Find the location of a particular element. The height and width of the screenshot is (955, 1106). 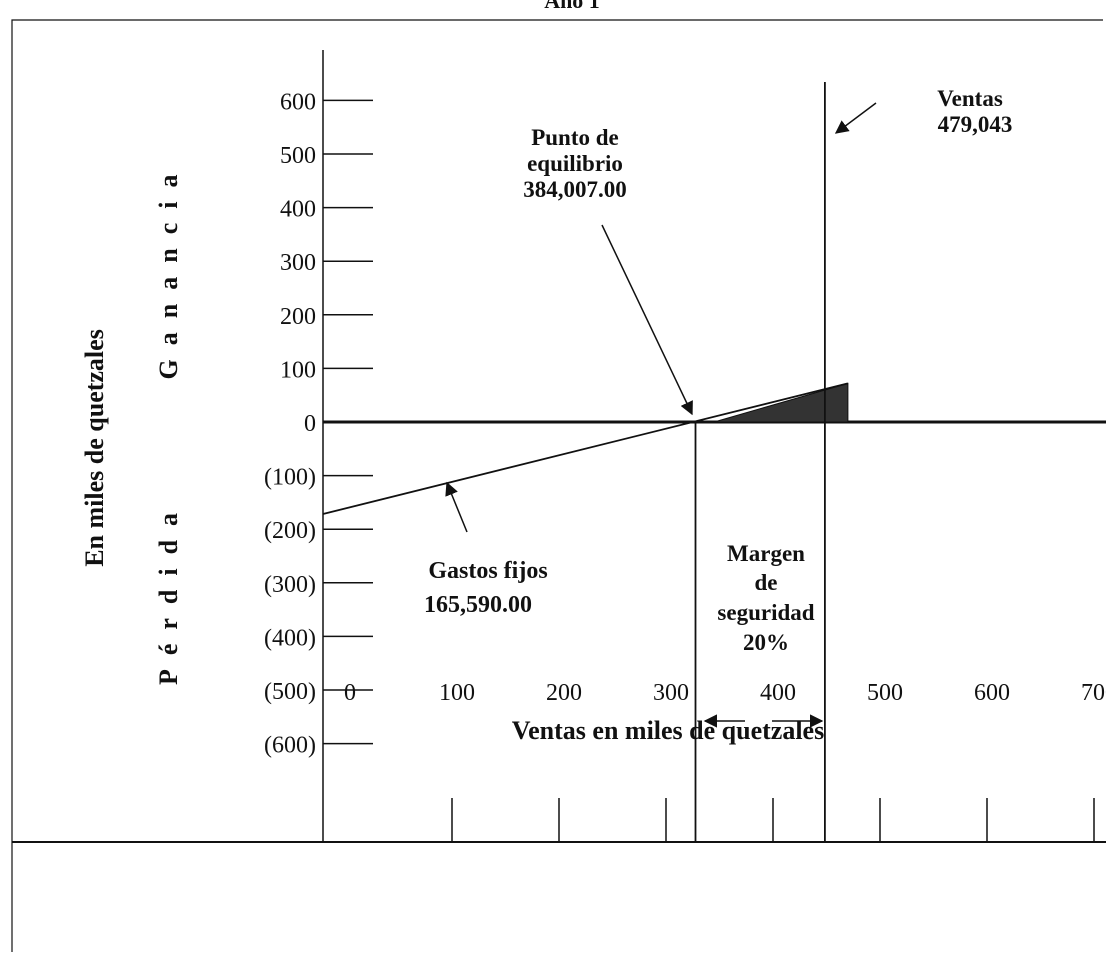

y-tick-label: 600 is located at coordinates (298, 102).